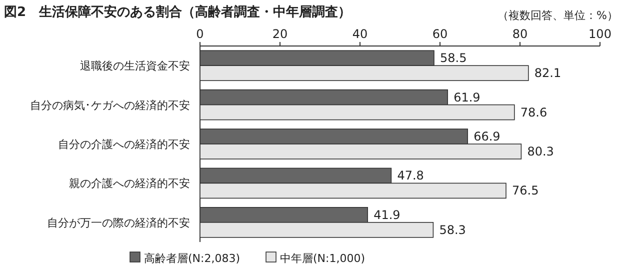 Image resolution: width=621 pixels, height=272 pixels. Describe the element at coordinates (129, 183) in the screenshot. I see `y-category: 親の介護への経済的不安` at that location.